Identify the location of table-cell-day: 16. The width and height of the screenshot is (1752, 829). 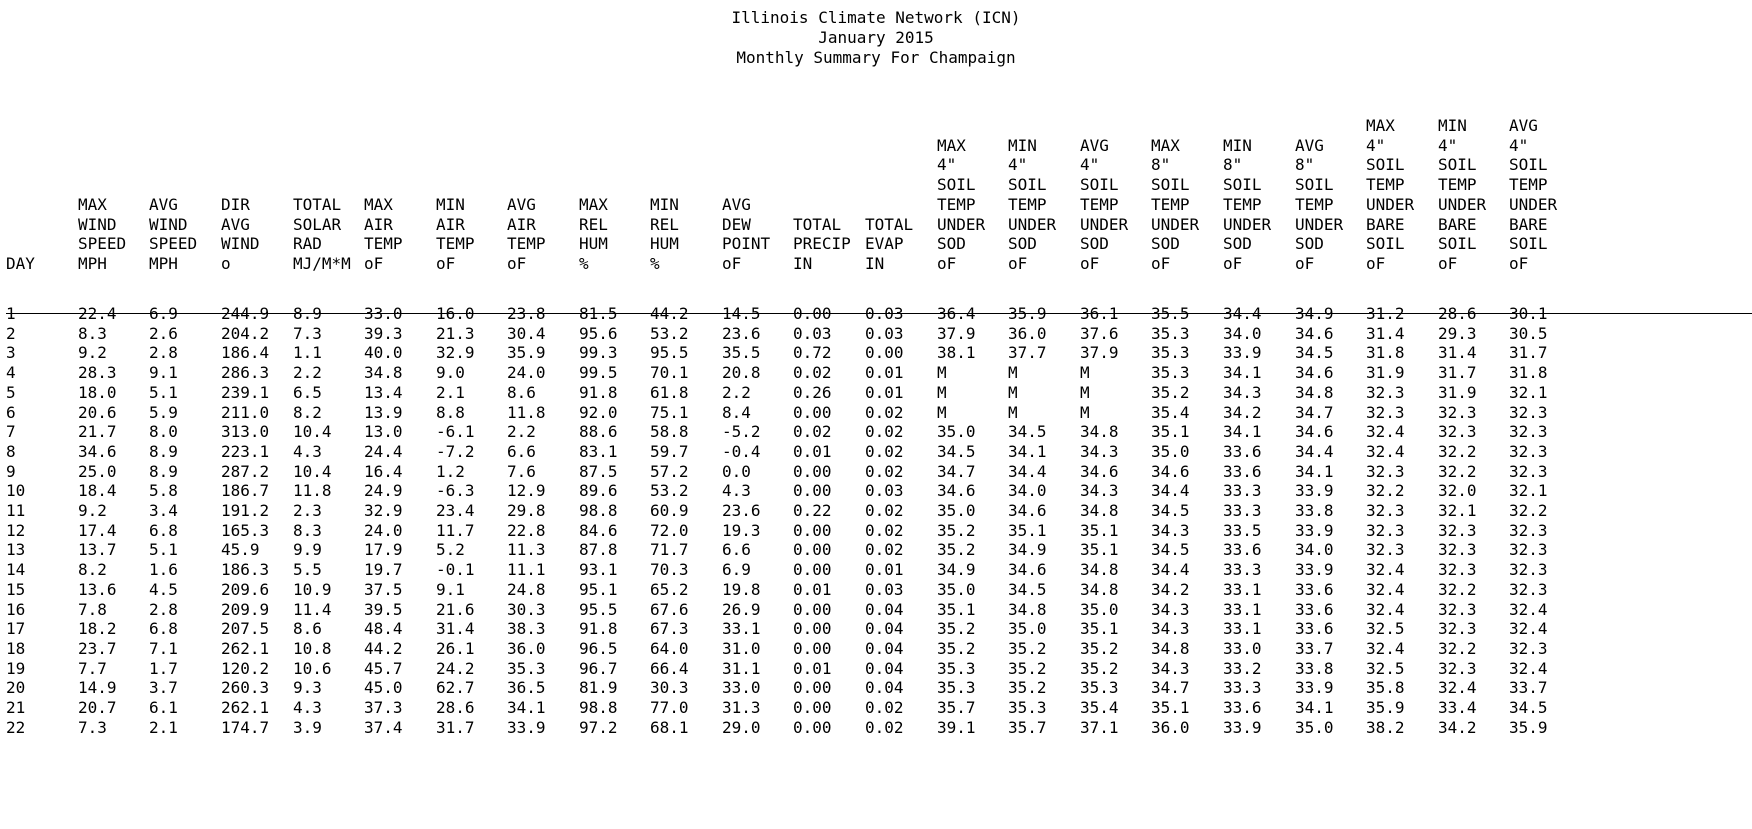
(16, 609).